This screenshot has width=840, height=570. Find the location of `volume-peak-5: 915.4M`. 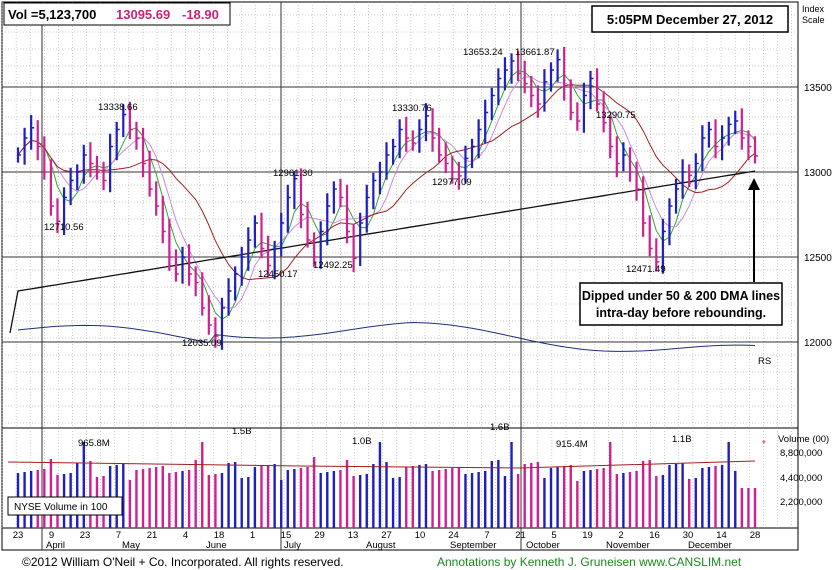

volume-peak-5: 915.4M is located at coordinates (572, 444).